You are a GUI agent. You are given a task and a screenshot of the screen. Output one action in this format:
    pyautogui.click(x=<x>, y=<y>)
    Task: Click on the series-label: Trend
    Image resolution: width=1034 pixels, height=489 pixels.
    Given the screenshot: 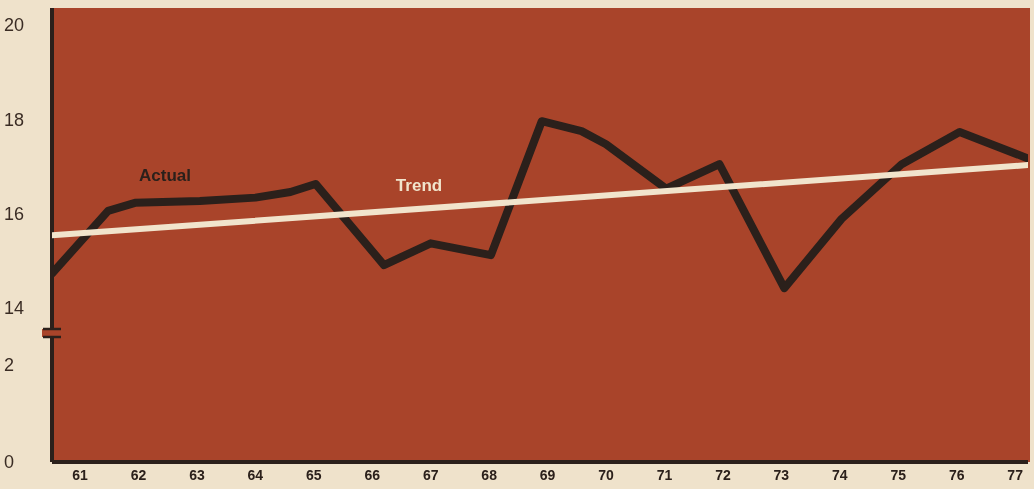 What is the action you would take?
    pyautogui.click(x=419, y=185)
    